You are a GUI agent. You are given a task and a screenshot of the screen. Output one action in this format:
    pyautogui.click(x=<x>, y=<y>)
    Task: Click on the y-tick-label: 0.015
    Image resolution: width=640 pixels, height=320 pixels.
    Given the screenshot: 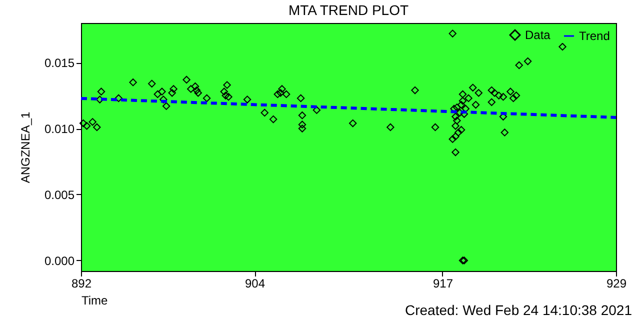 What is the action you would take?
    pyautogui.click(x=59, y=63)
    